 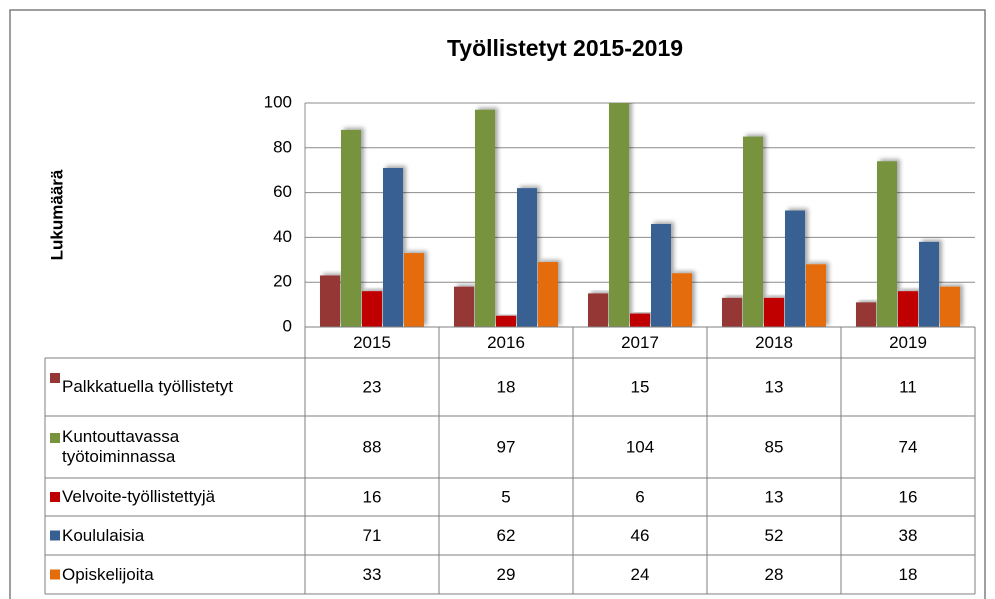 I want to click on table-value: 38, so click(x=908, y=535).